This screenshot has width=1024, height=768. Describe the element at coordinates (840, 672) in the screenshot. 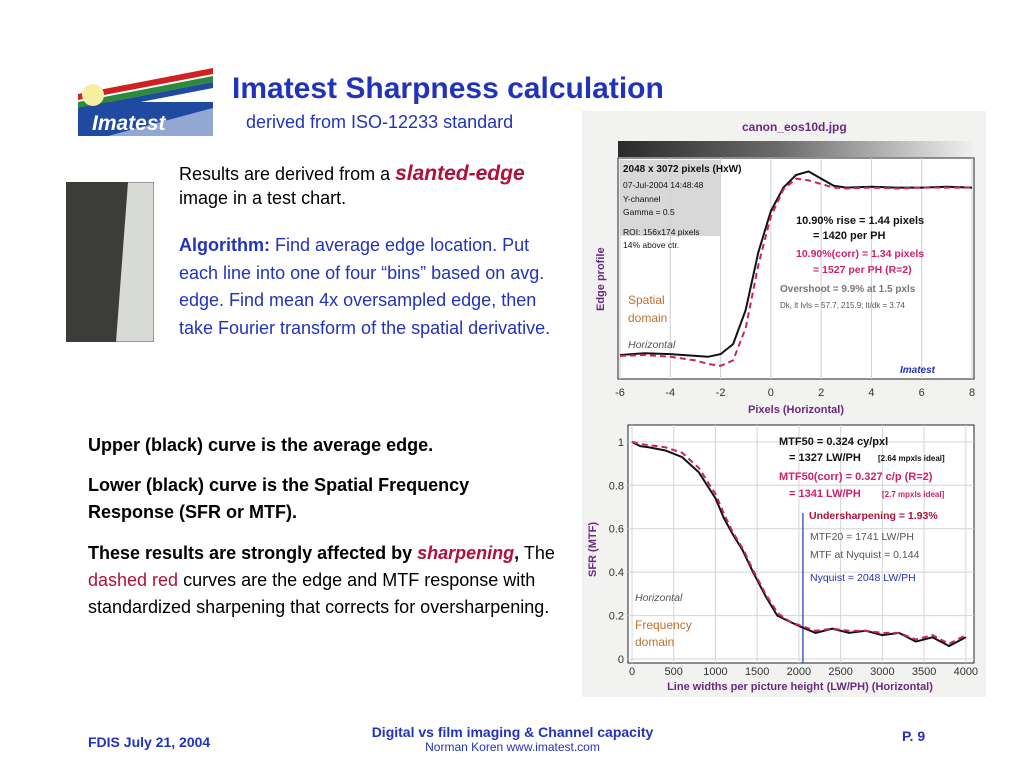

I see `mtf-x-tick: 2500` at that location.